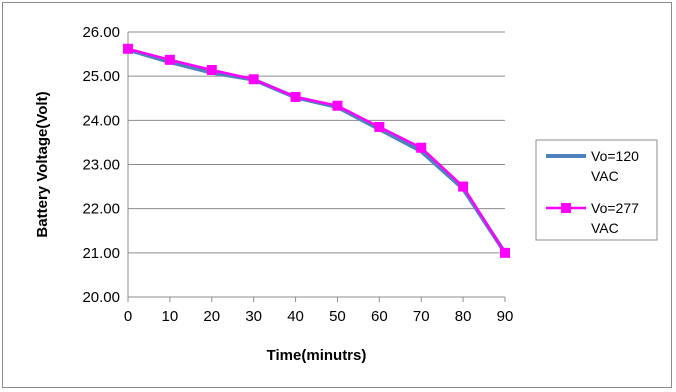  What do you see at coordinates (421, 316) in the screenshot?
I see `x-tick-label: 70` at bounding box center [421, 316].